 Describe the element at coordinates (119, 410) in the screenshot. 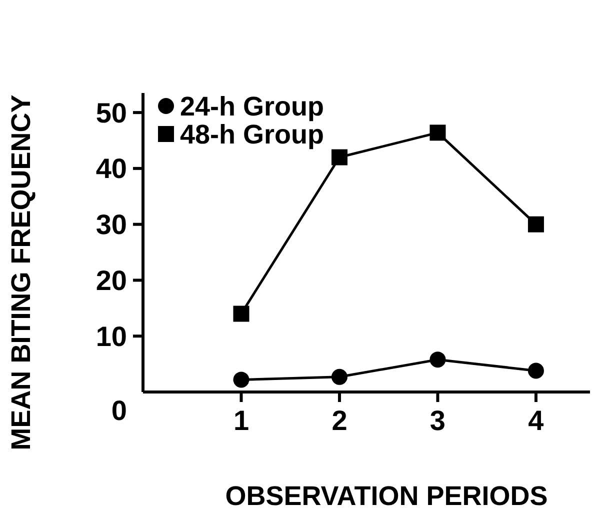

I see `y-tick-label: 0` at that location.